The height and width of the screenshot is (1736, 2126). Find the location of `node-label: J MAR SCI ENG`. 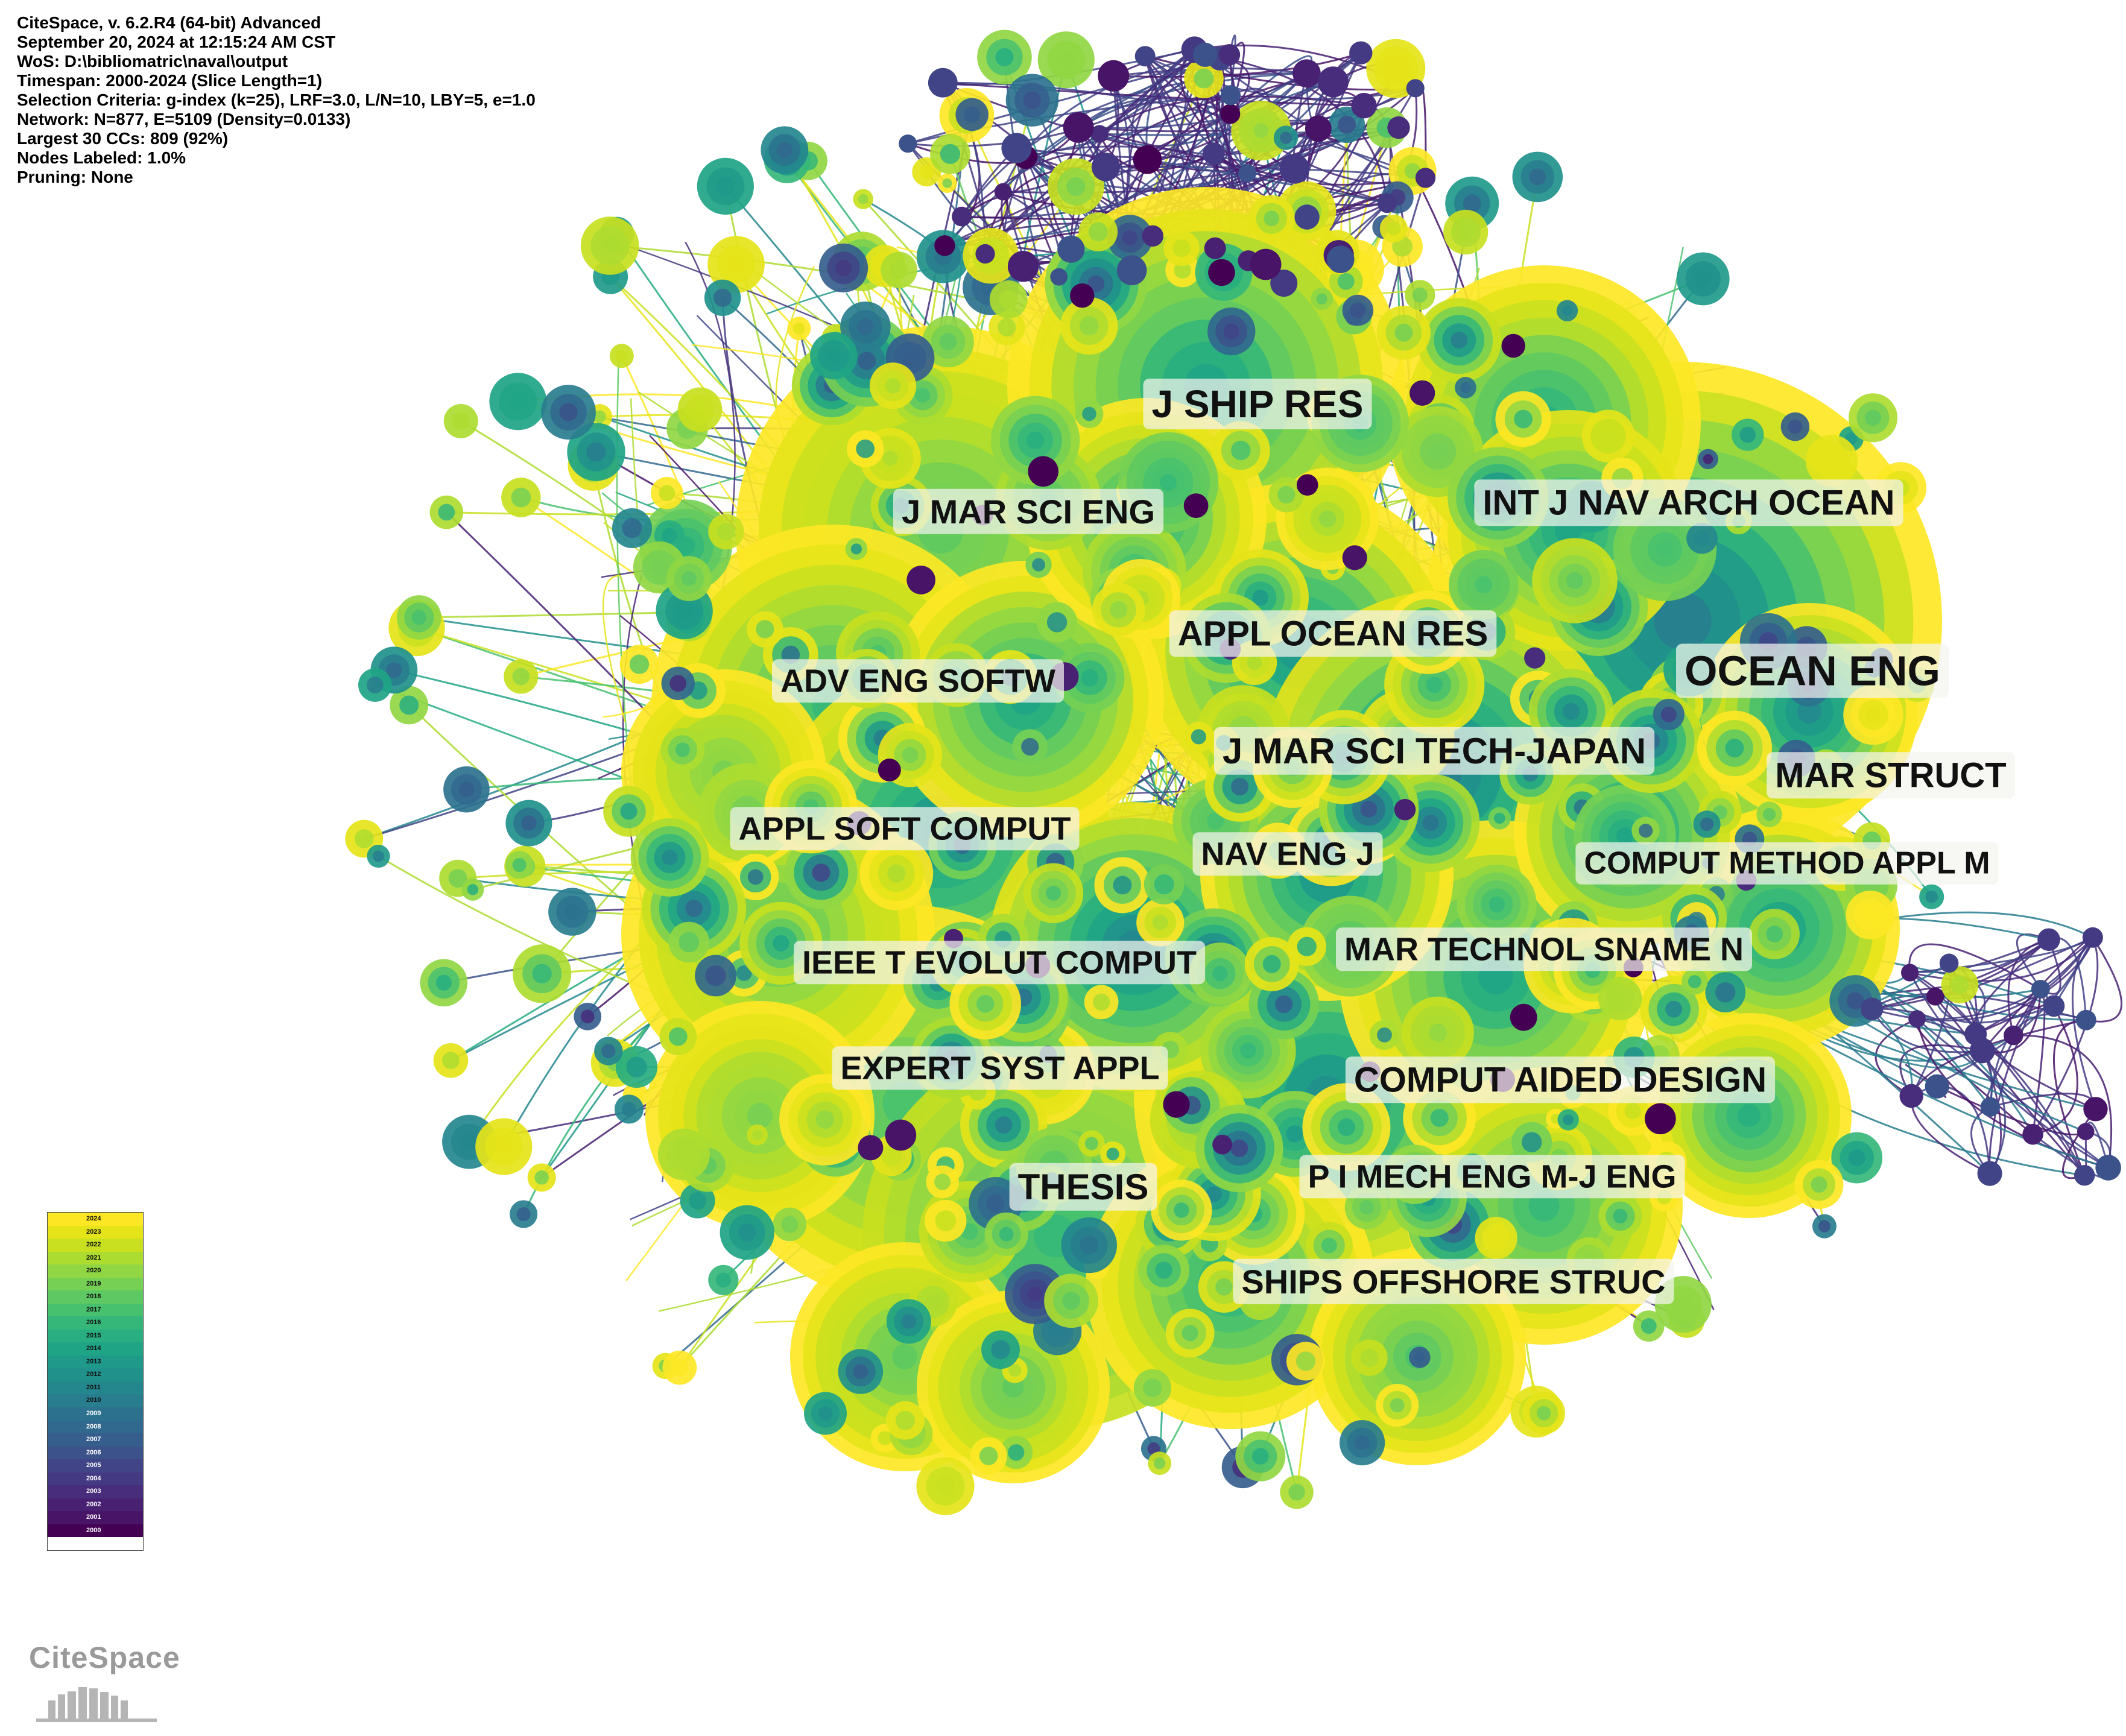

node-label: J MAR SCI ENG is located at coordinates (1028, 511).